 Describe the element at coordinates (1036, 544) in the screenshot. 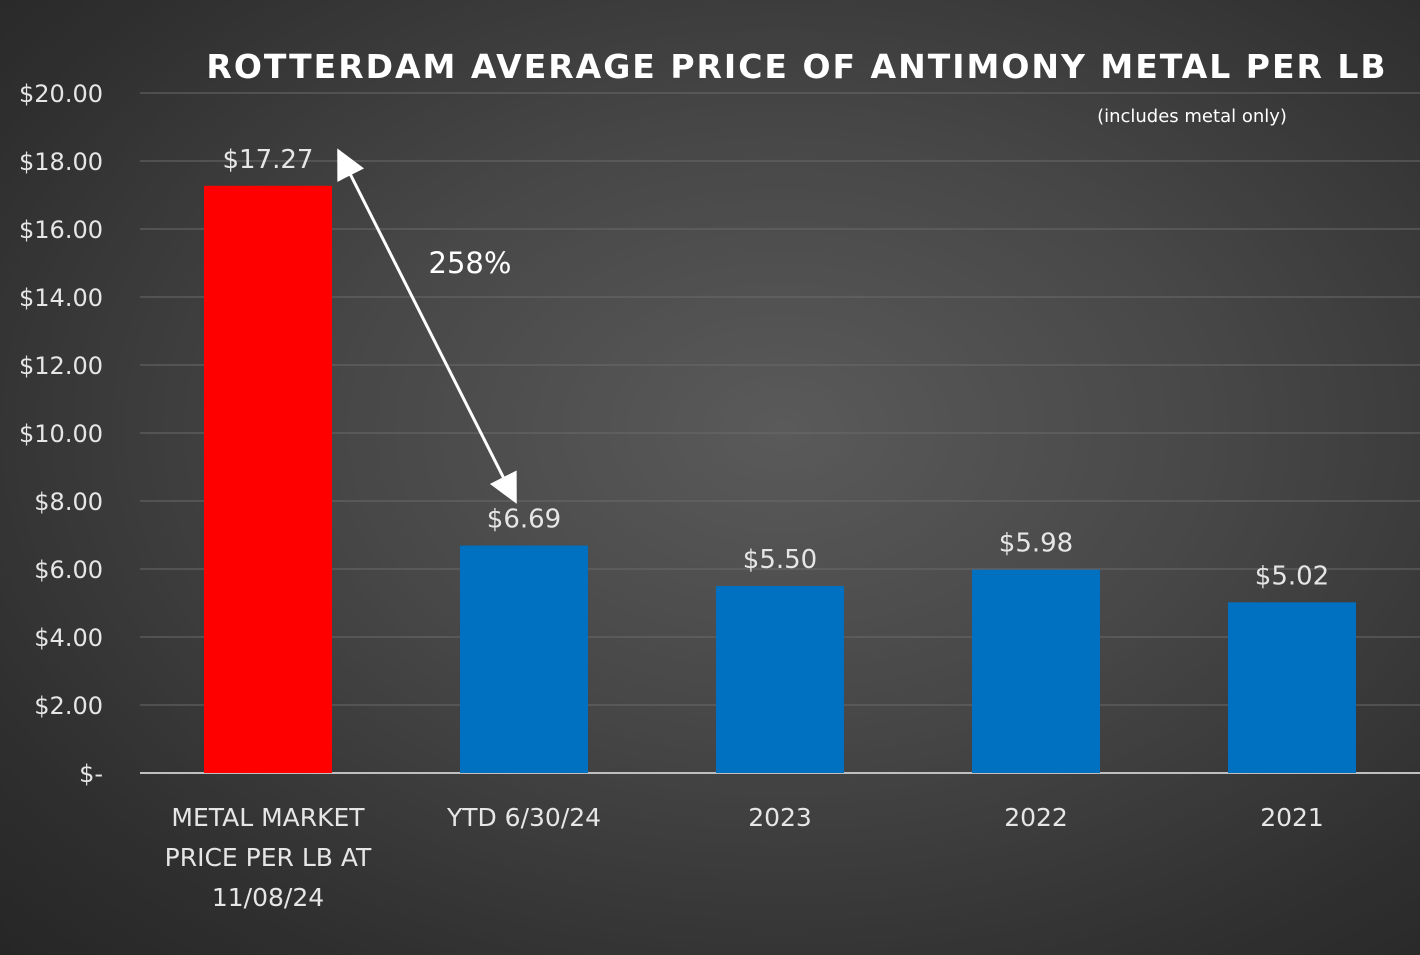

I see `data-label: $5.98` at that location.